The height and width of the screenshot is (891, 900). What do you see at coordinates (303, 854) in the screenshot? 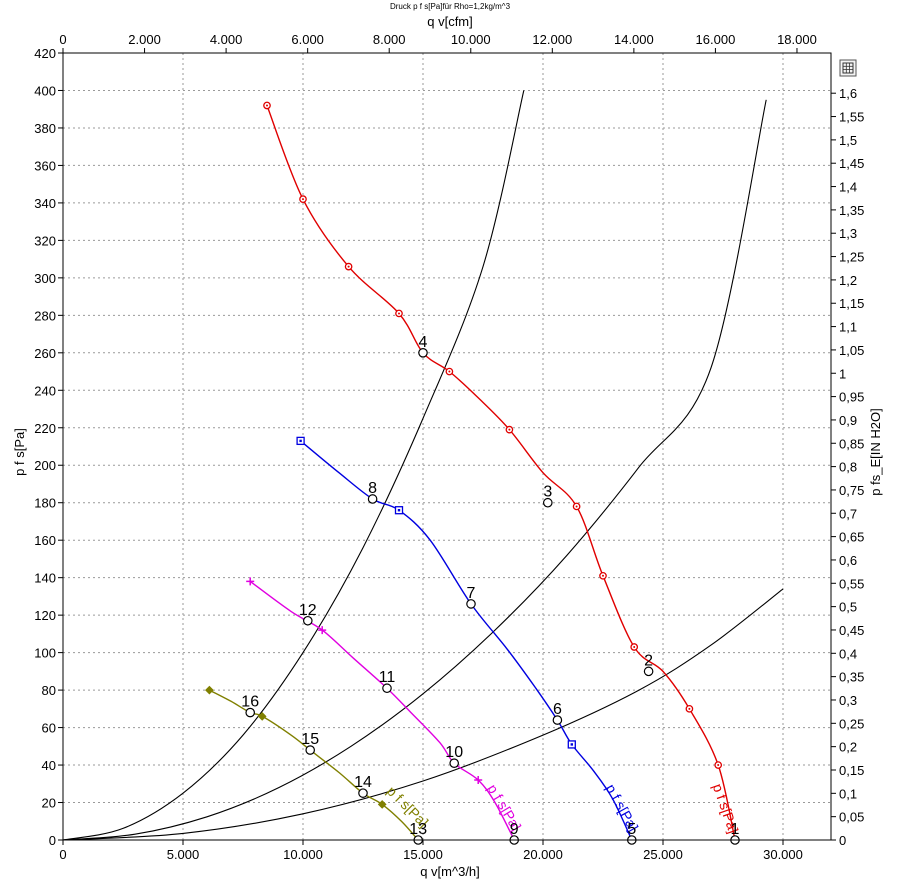
I see `x-tick-label: 10.000` at bounding box center [303, 854].